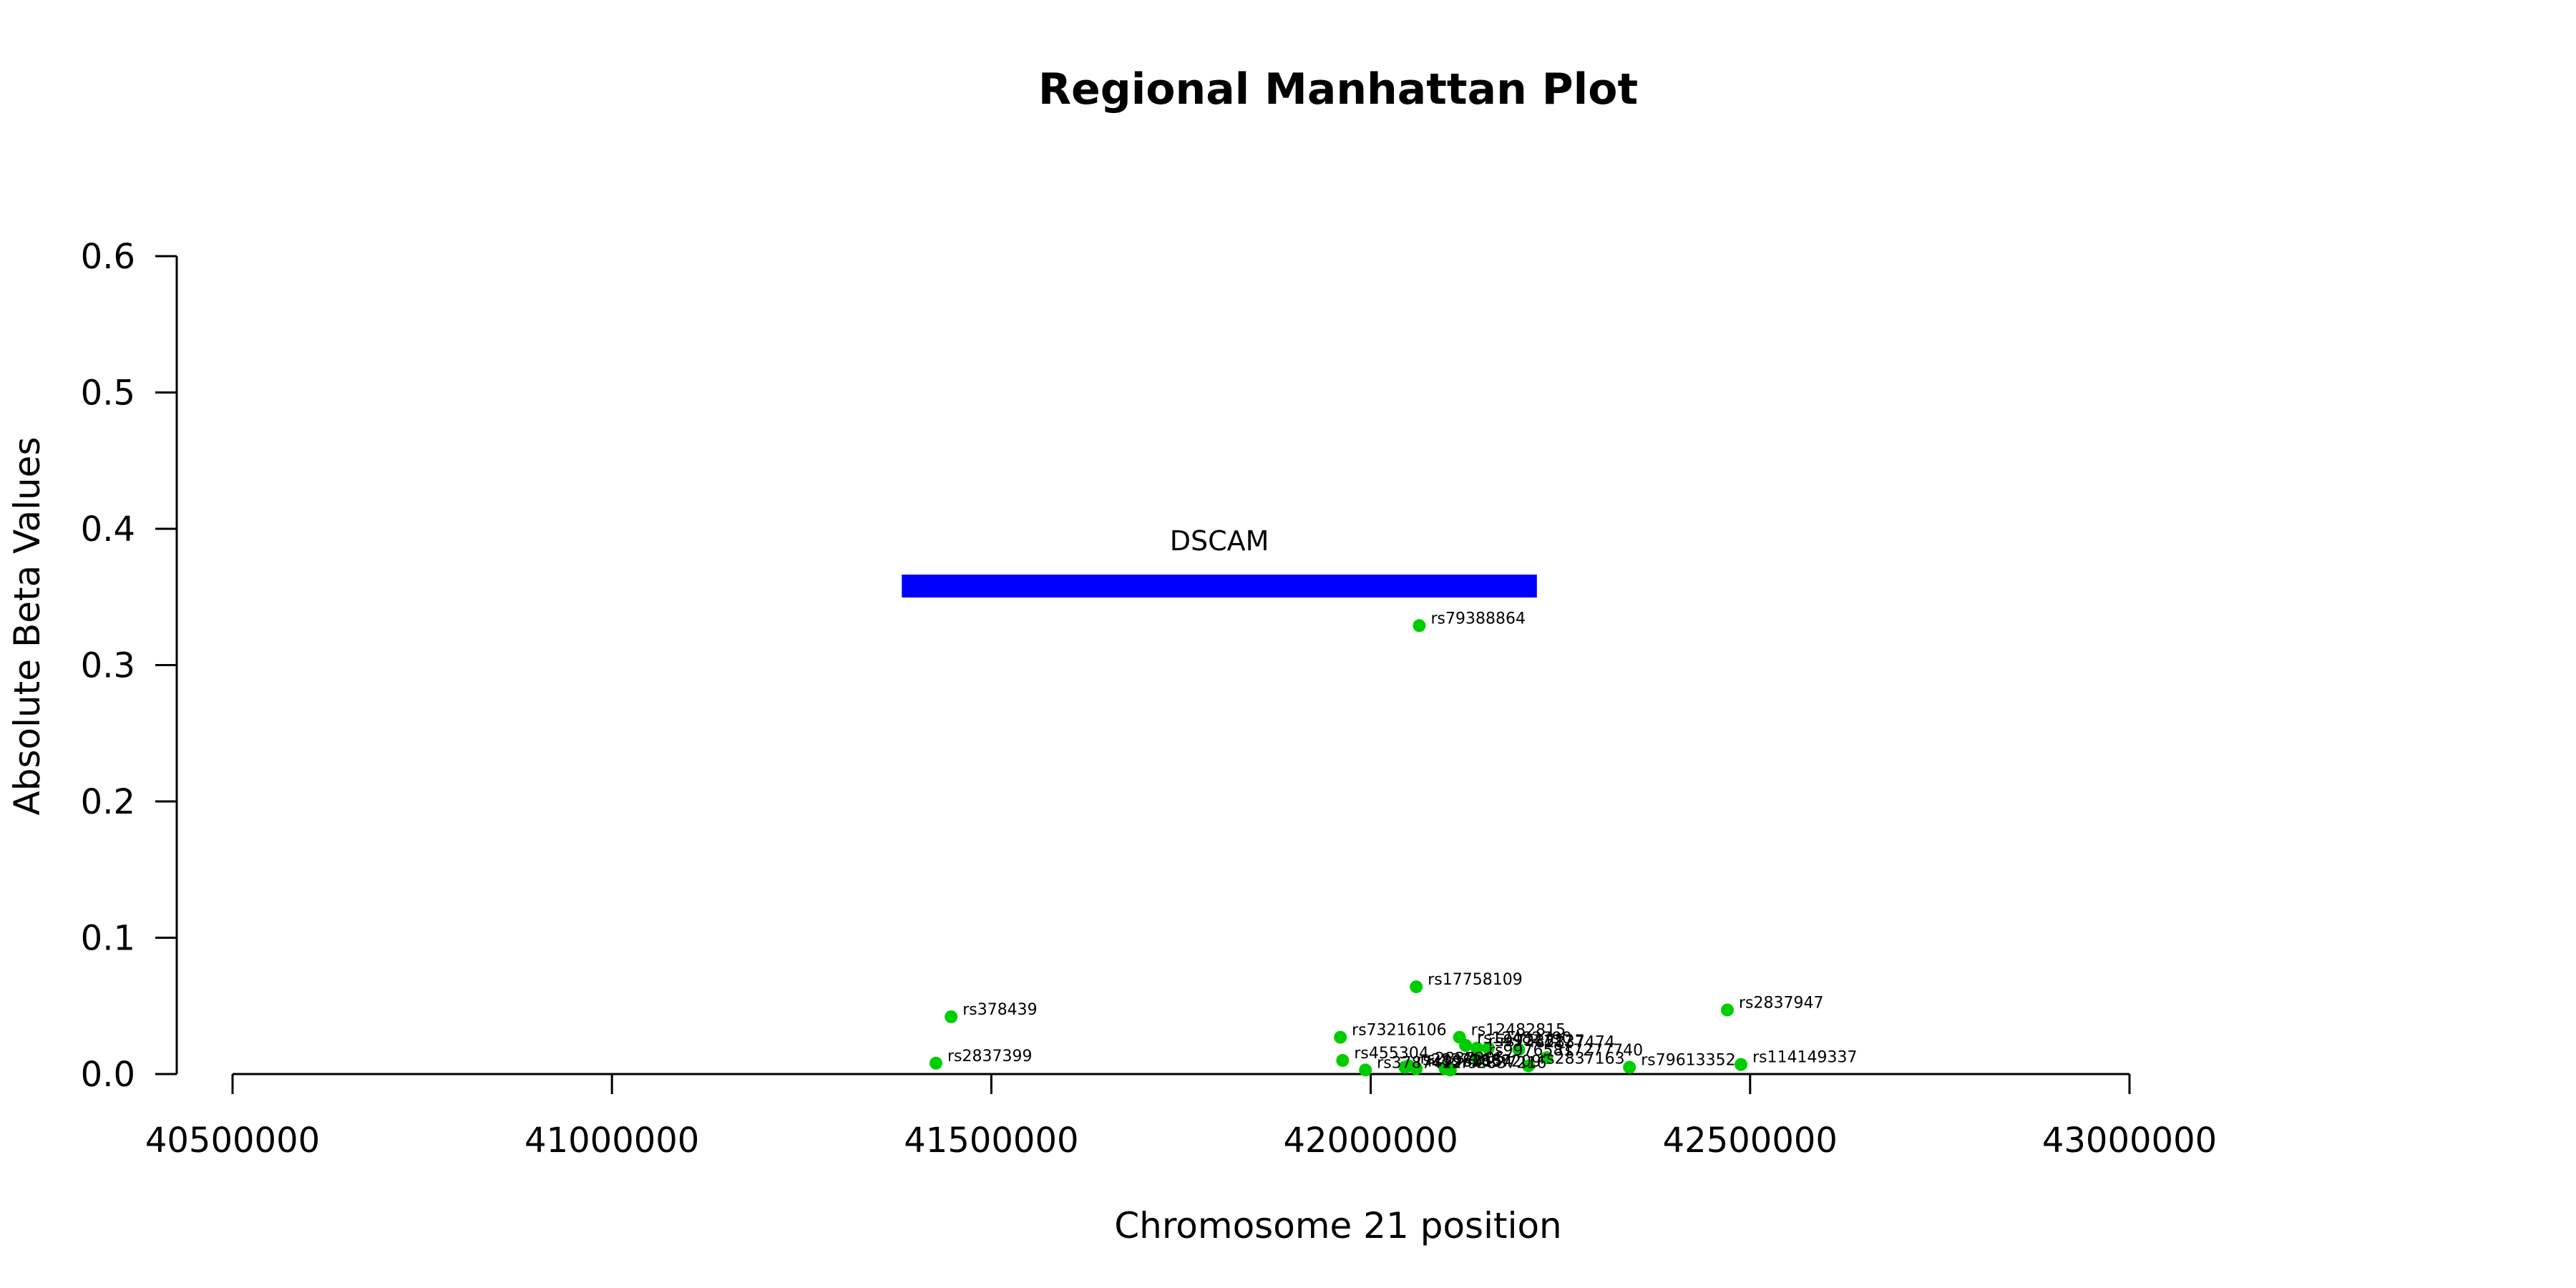  I want to click on snp-label: rs2837163, so click(1582, 1059).